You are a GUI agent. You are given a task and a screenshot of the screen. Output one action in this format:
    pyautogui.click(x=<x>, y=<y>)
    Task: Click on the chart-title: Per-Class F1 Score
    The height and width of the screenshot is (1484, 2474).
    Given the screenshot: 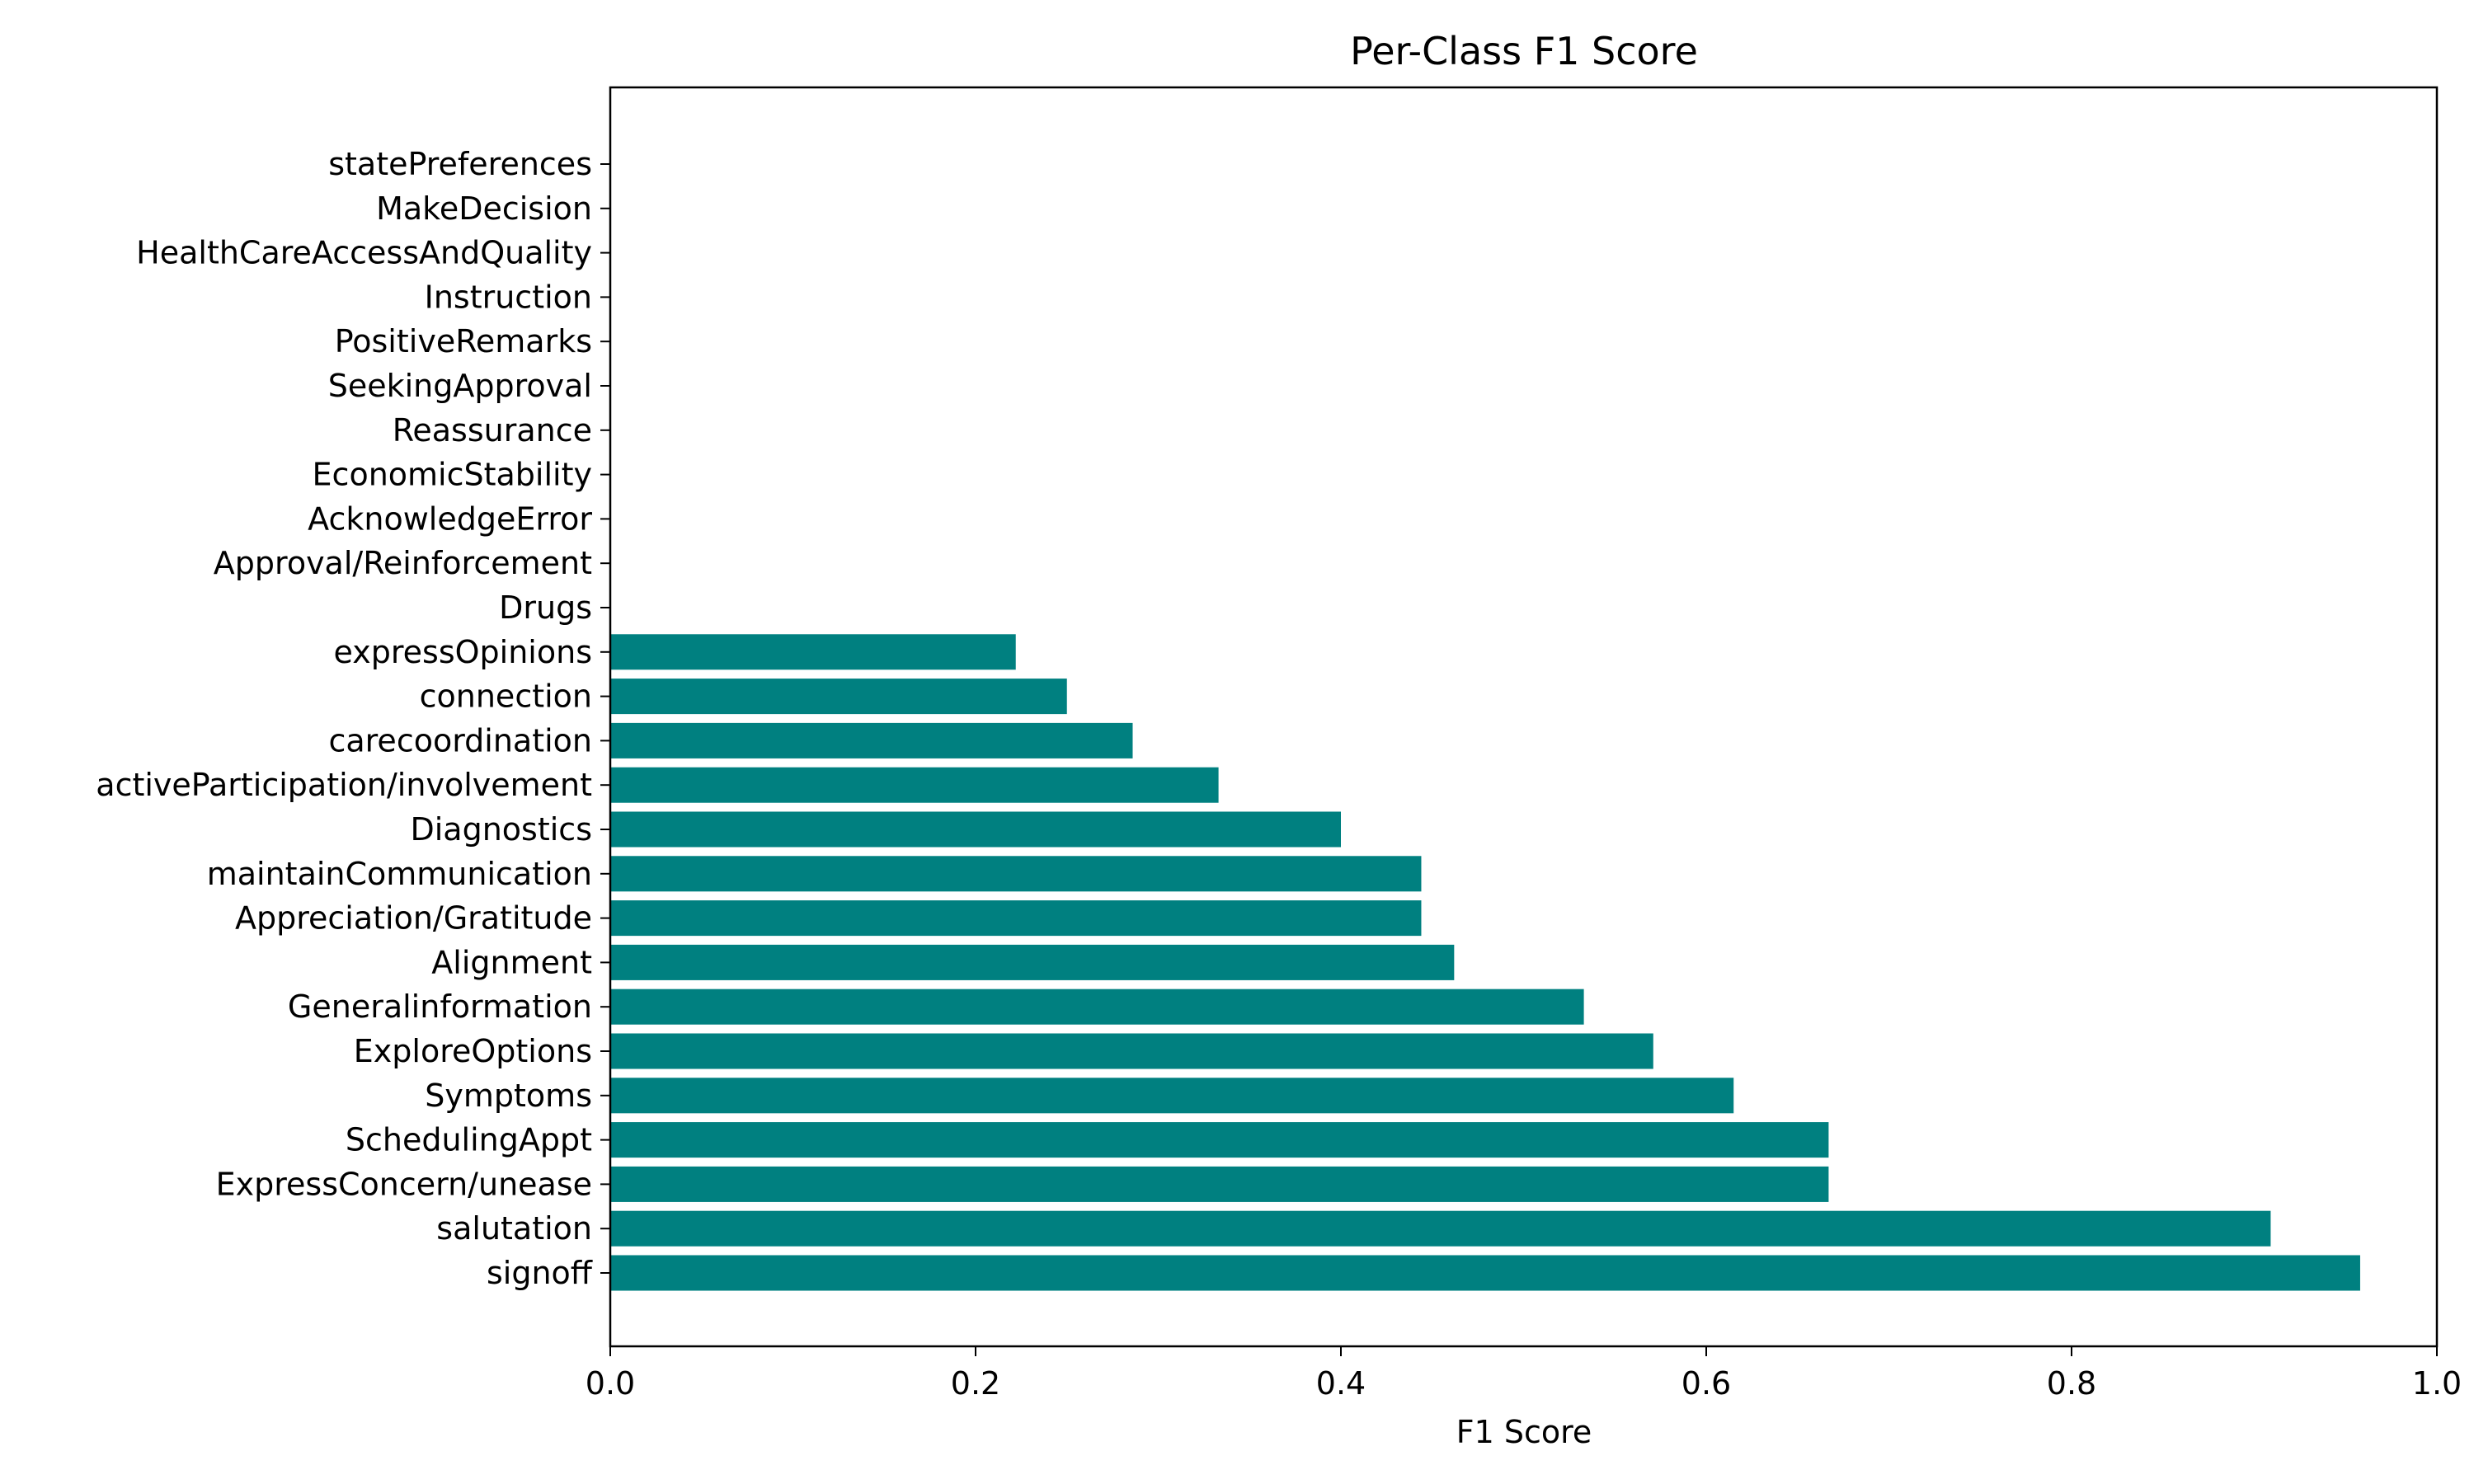 What is the action you would take?
    pyautogui.click(x=1524, y=51)
    